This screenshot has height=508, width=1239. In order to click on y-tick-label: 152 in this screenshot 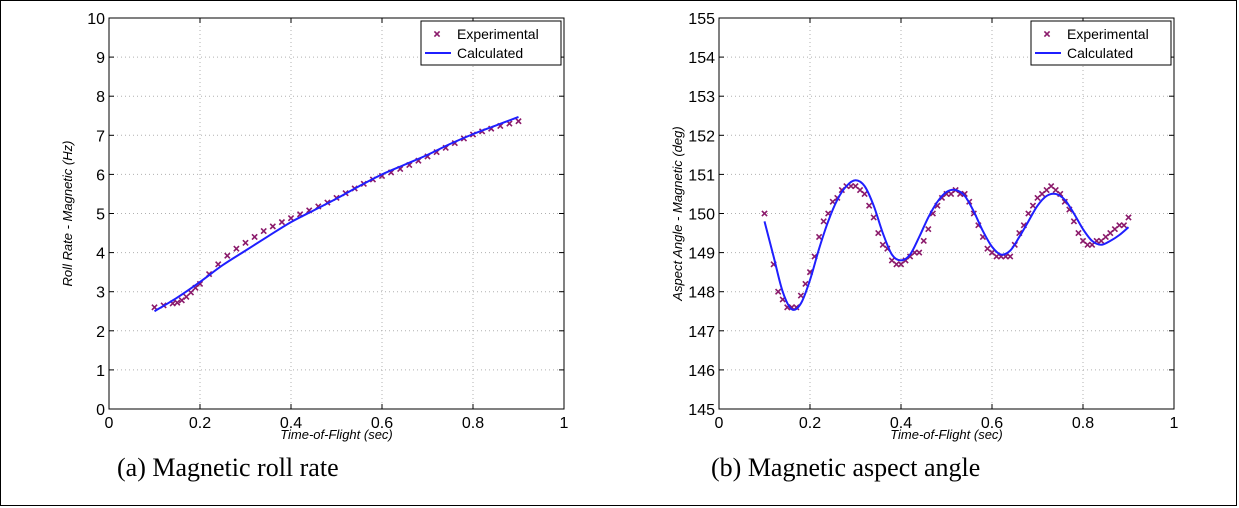, I will do `click(701, 136)`.